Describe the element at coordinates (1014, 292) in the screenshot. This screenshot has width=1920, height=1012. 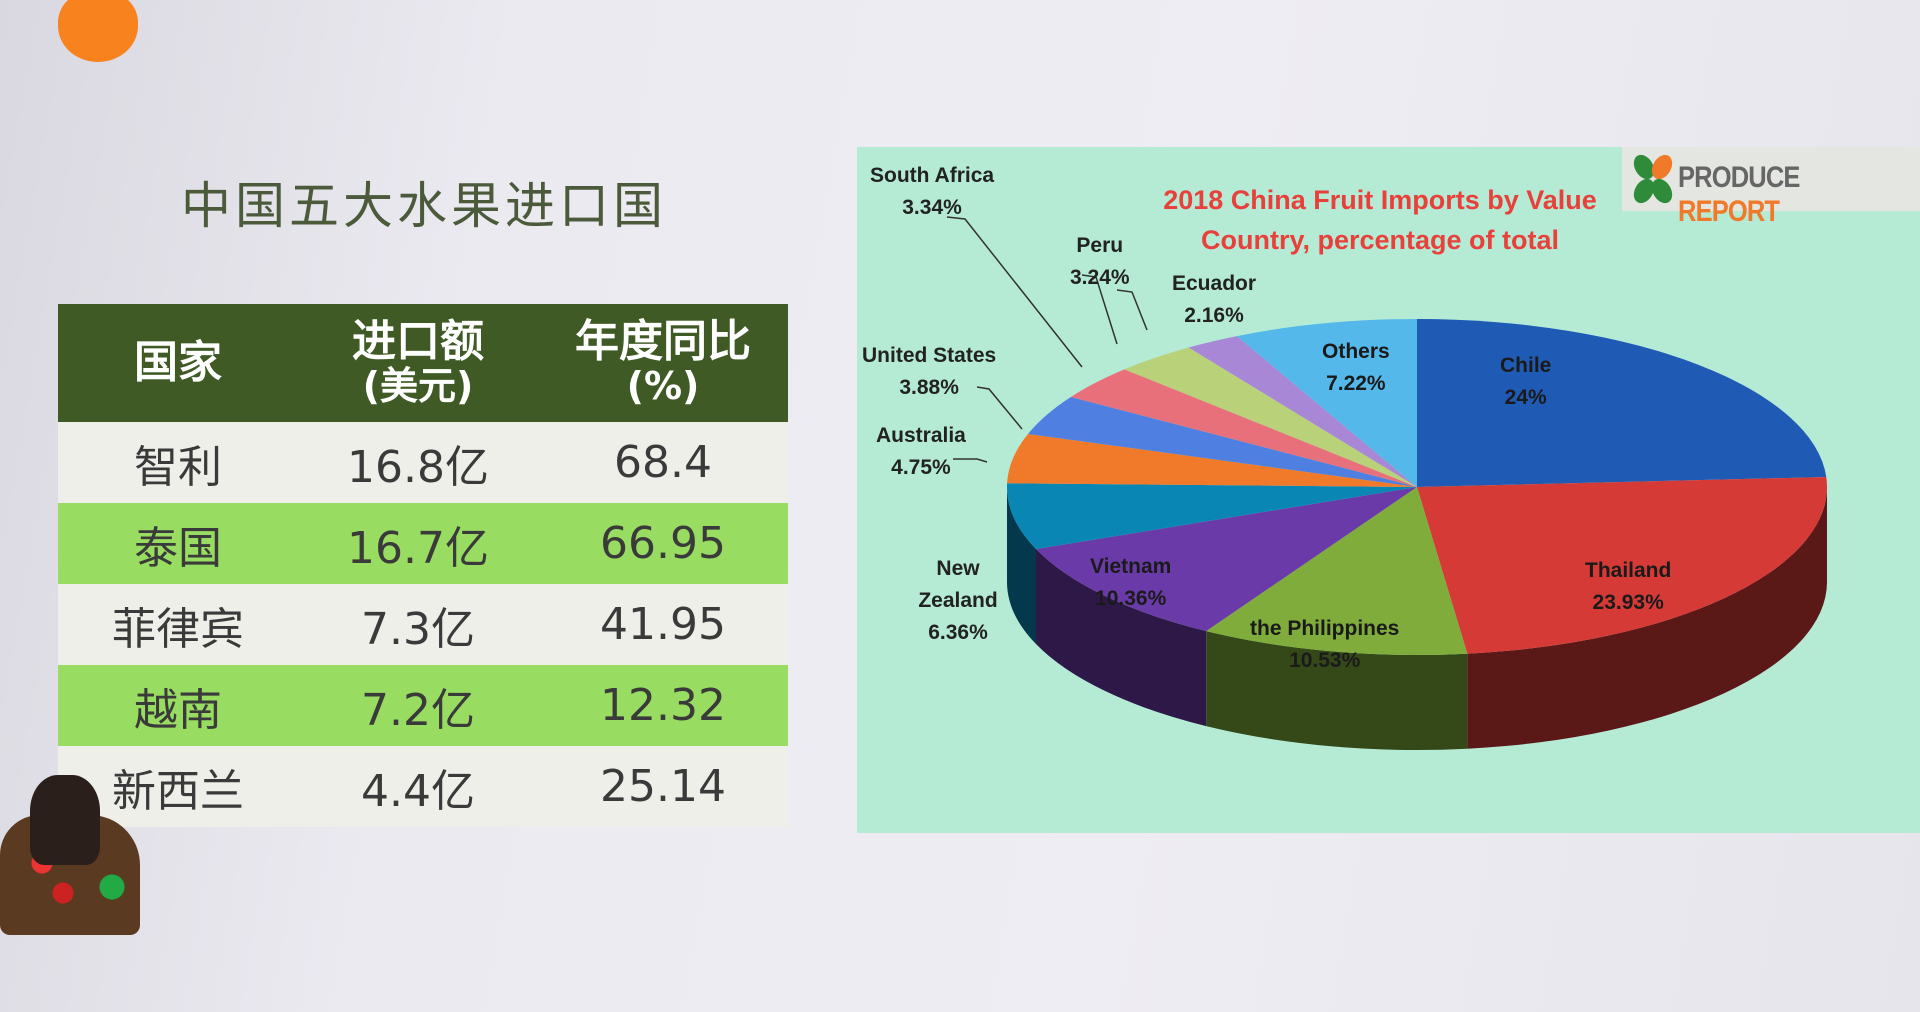
I see `leader-line-south-africa` at that location.